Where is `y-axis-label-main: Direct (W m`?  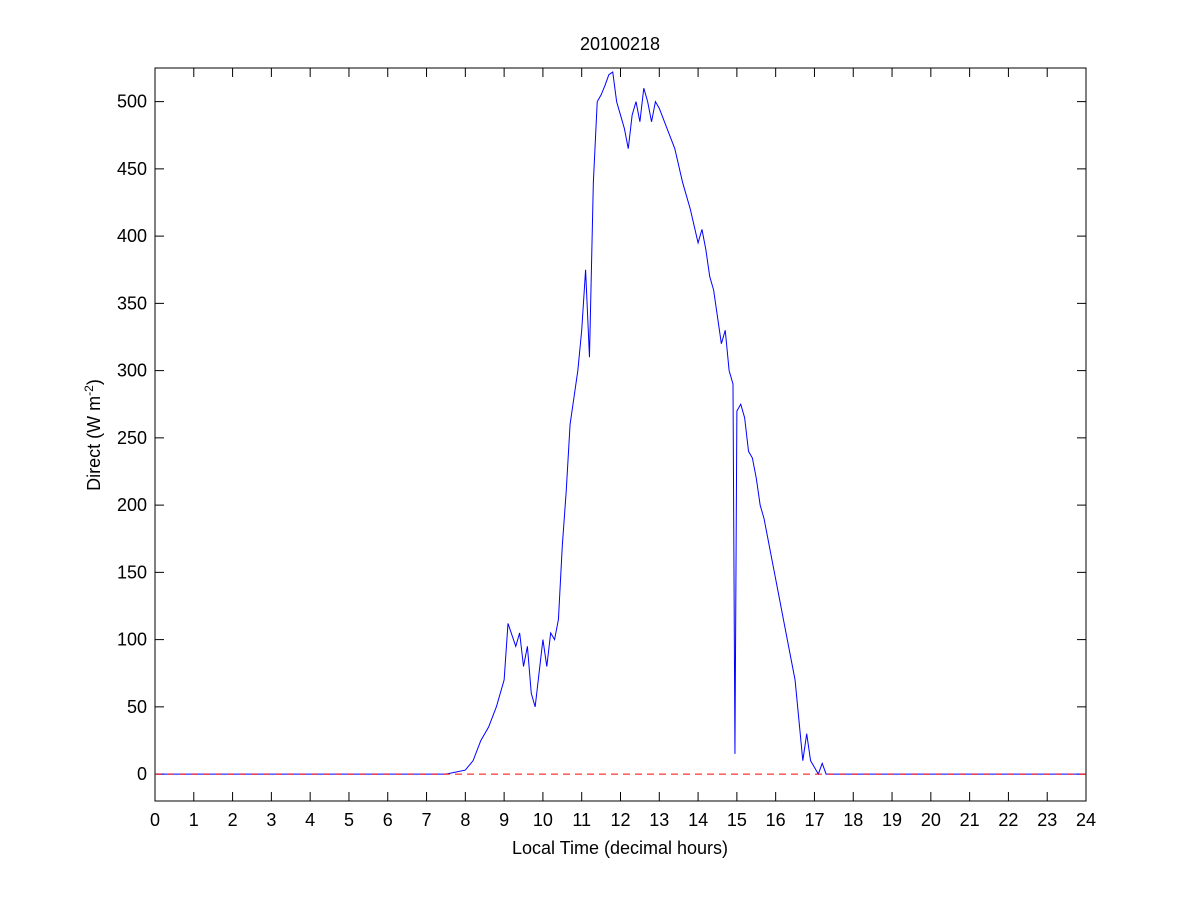
y-axis-label-main: Direct (W m is located at coordinates (94, 443).